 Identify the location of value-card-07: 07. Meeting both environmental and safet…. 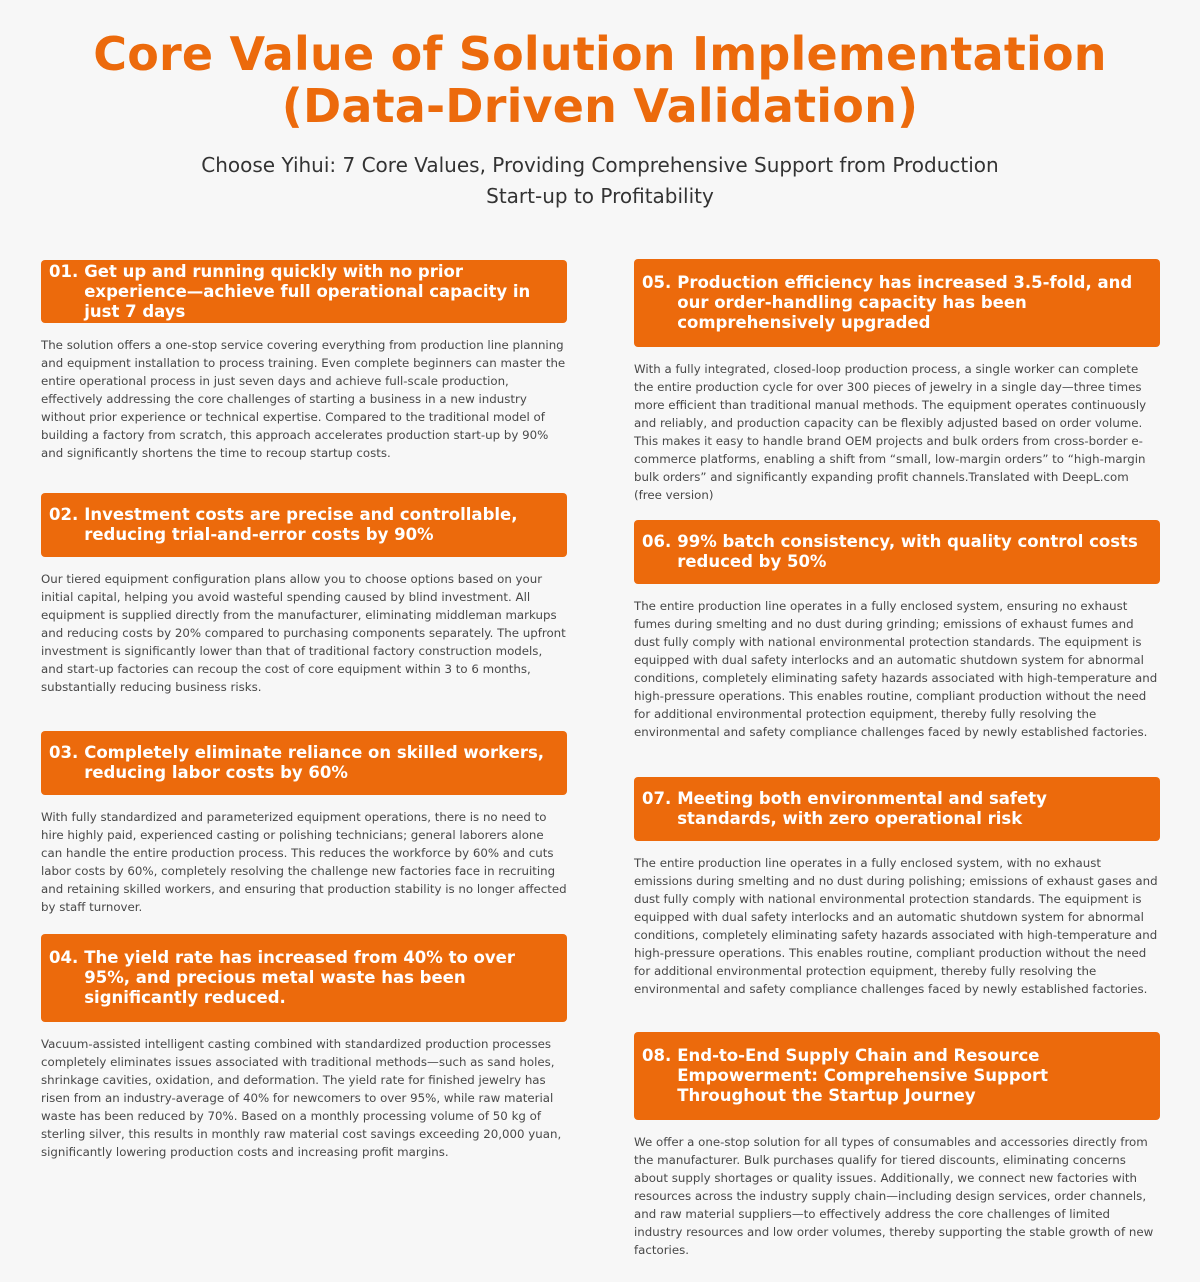
(897, 887).